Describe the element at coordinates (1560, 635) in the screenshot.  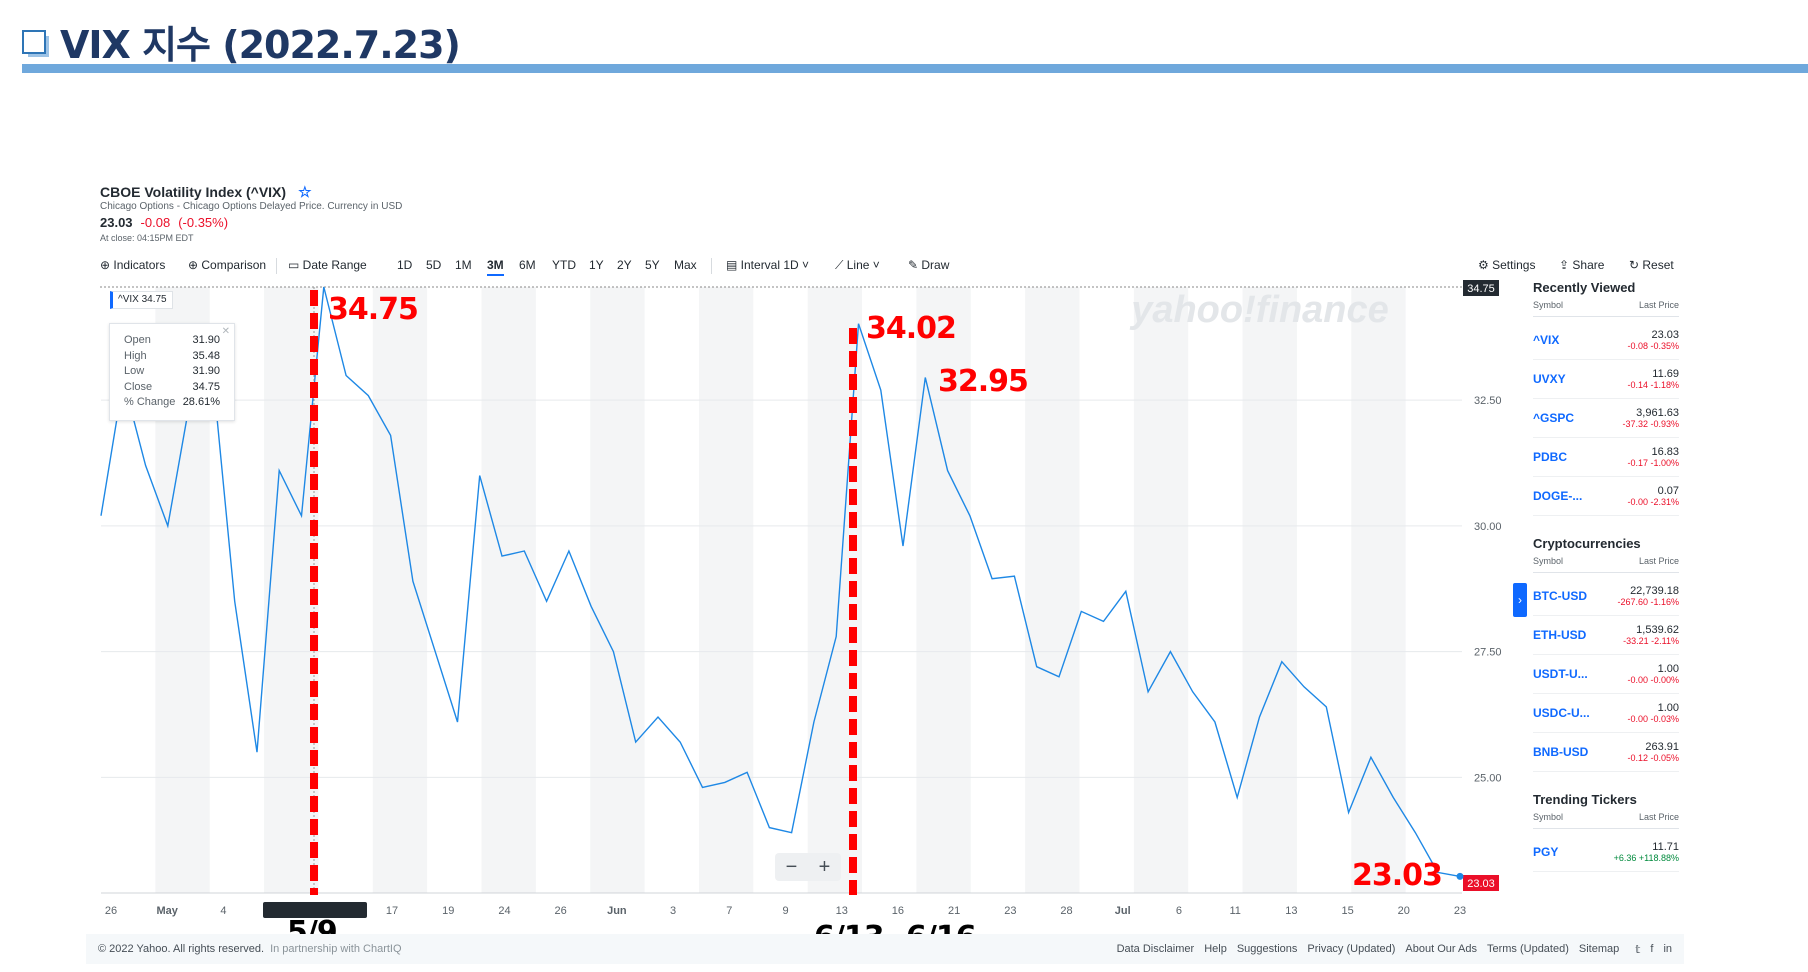
I see `ticker-symbol: ETH-USD` at that location.